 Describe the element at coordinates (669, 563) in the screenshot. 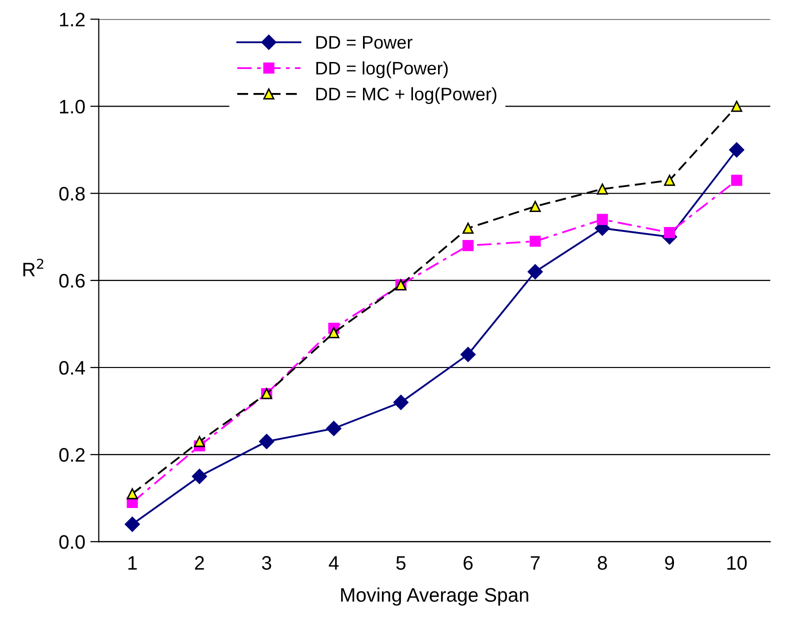

I see `x-tick-label: 9` at that location.